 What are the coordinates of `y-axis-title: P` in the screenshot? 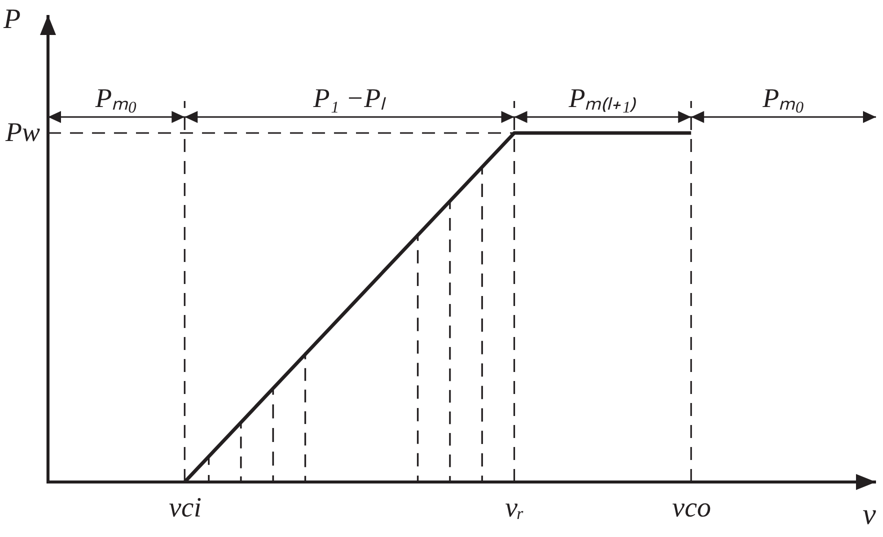 It's located at (11, 19).